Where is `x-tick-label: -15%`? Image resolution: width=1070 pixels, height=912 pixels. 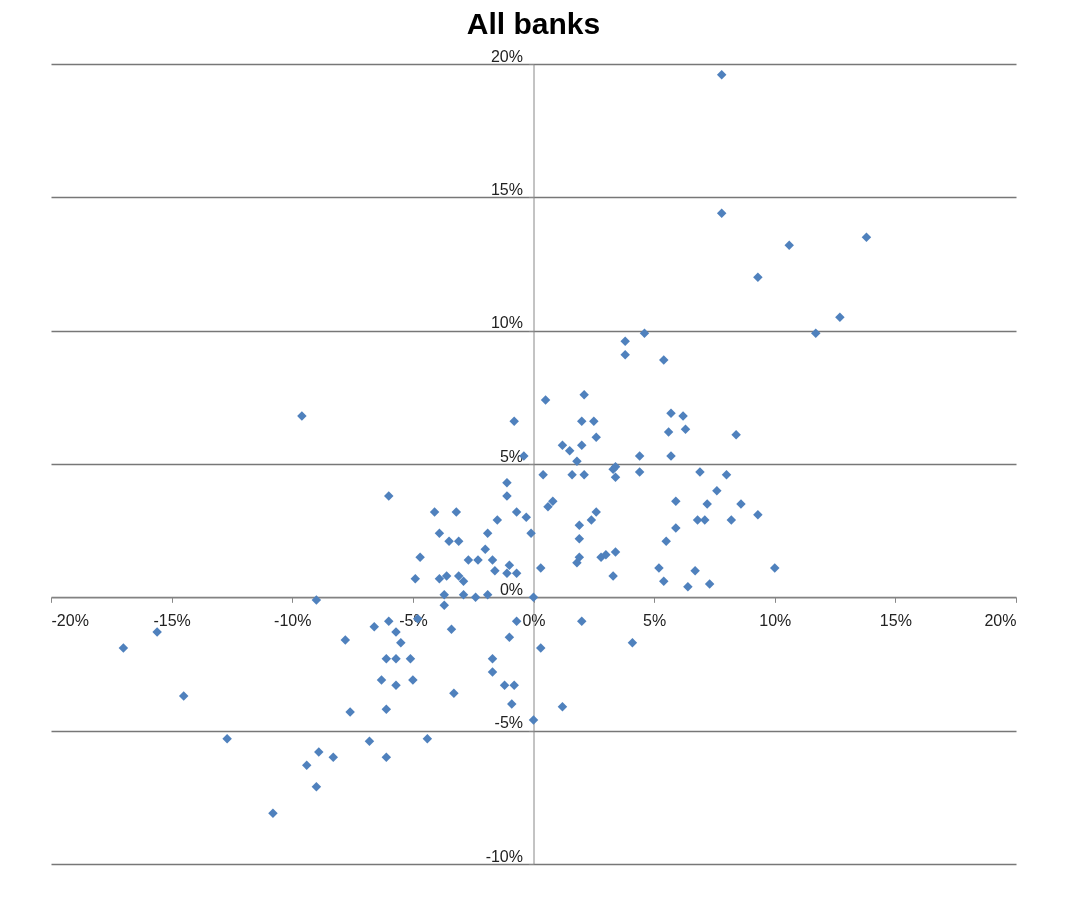 x-tick-label: -15% is located at coordinates (172, 620).